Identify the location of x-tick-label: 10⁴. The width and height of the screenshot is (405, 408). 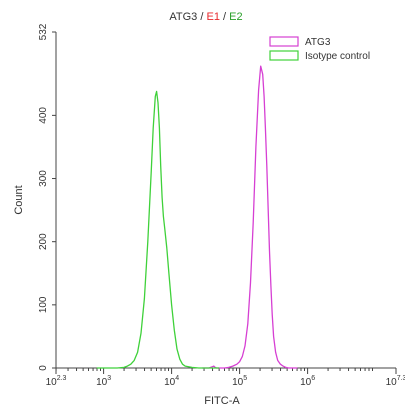
(171, 381).